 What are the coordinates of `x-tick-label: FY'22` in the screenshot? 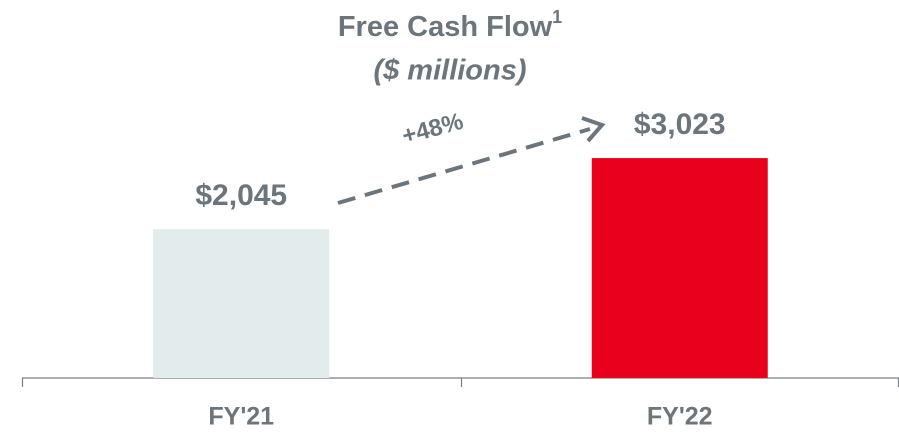 It's located at (680, 417).